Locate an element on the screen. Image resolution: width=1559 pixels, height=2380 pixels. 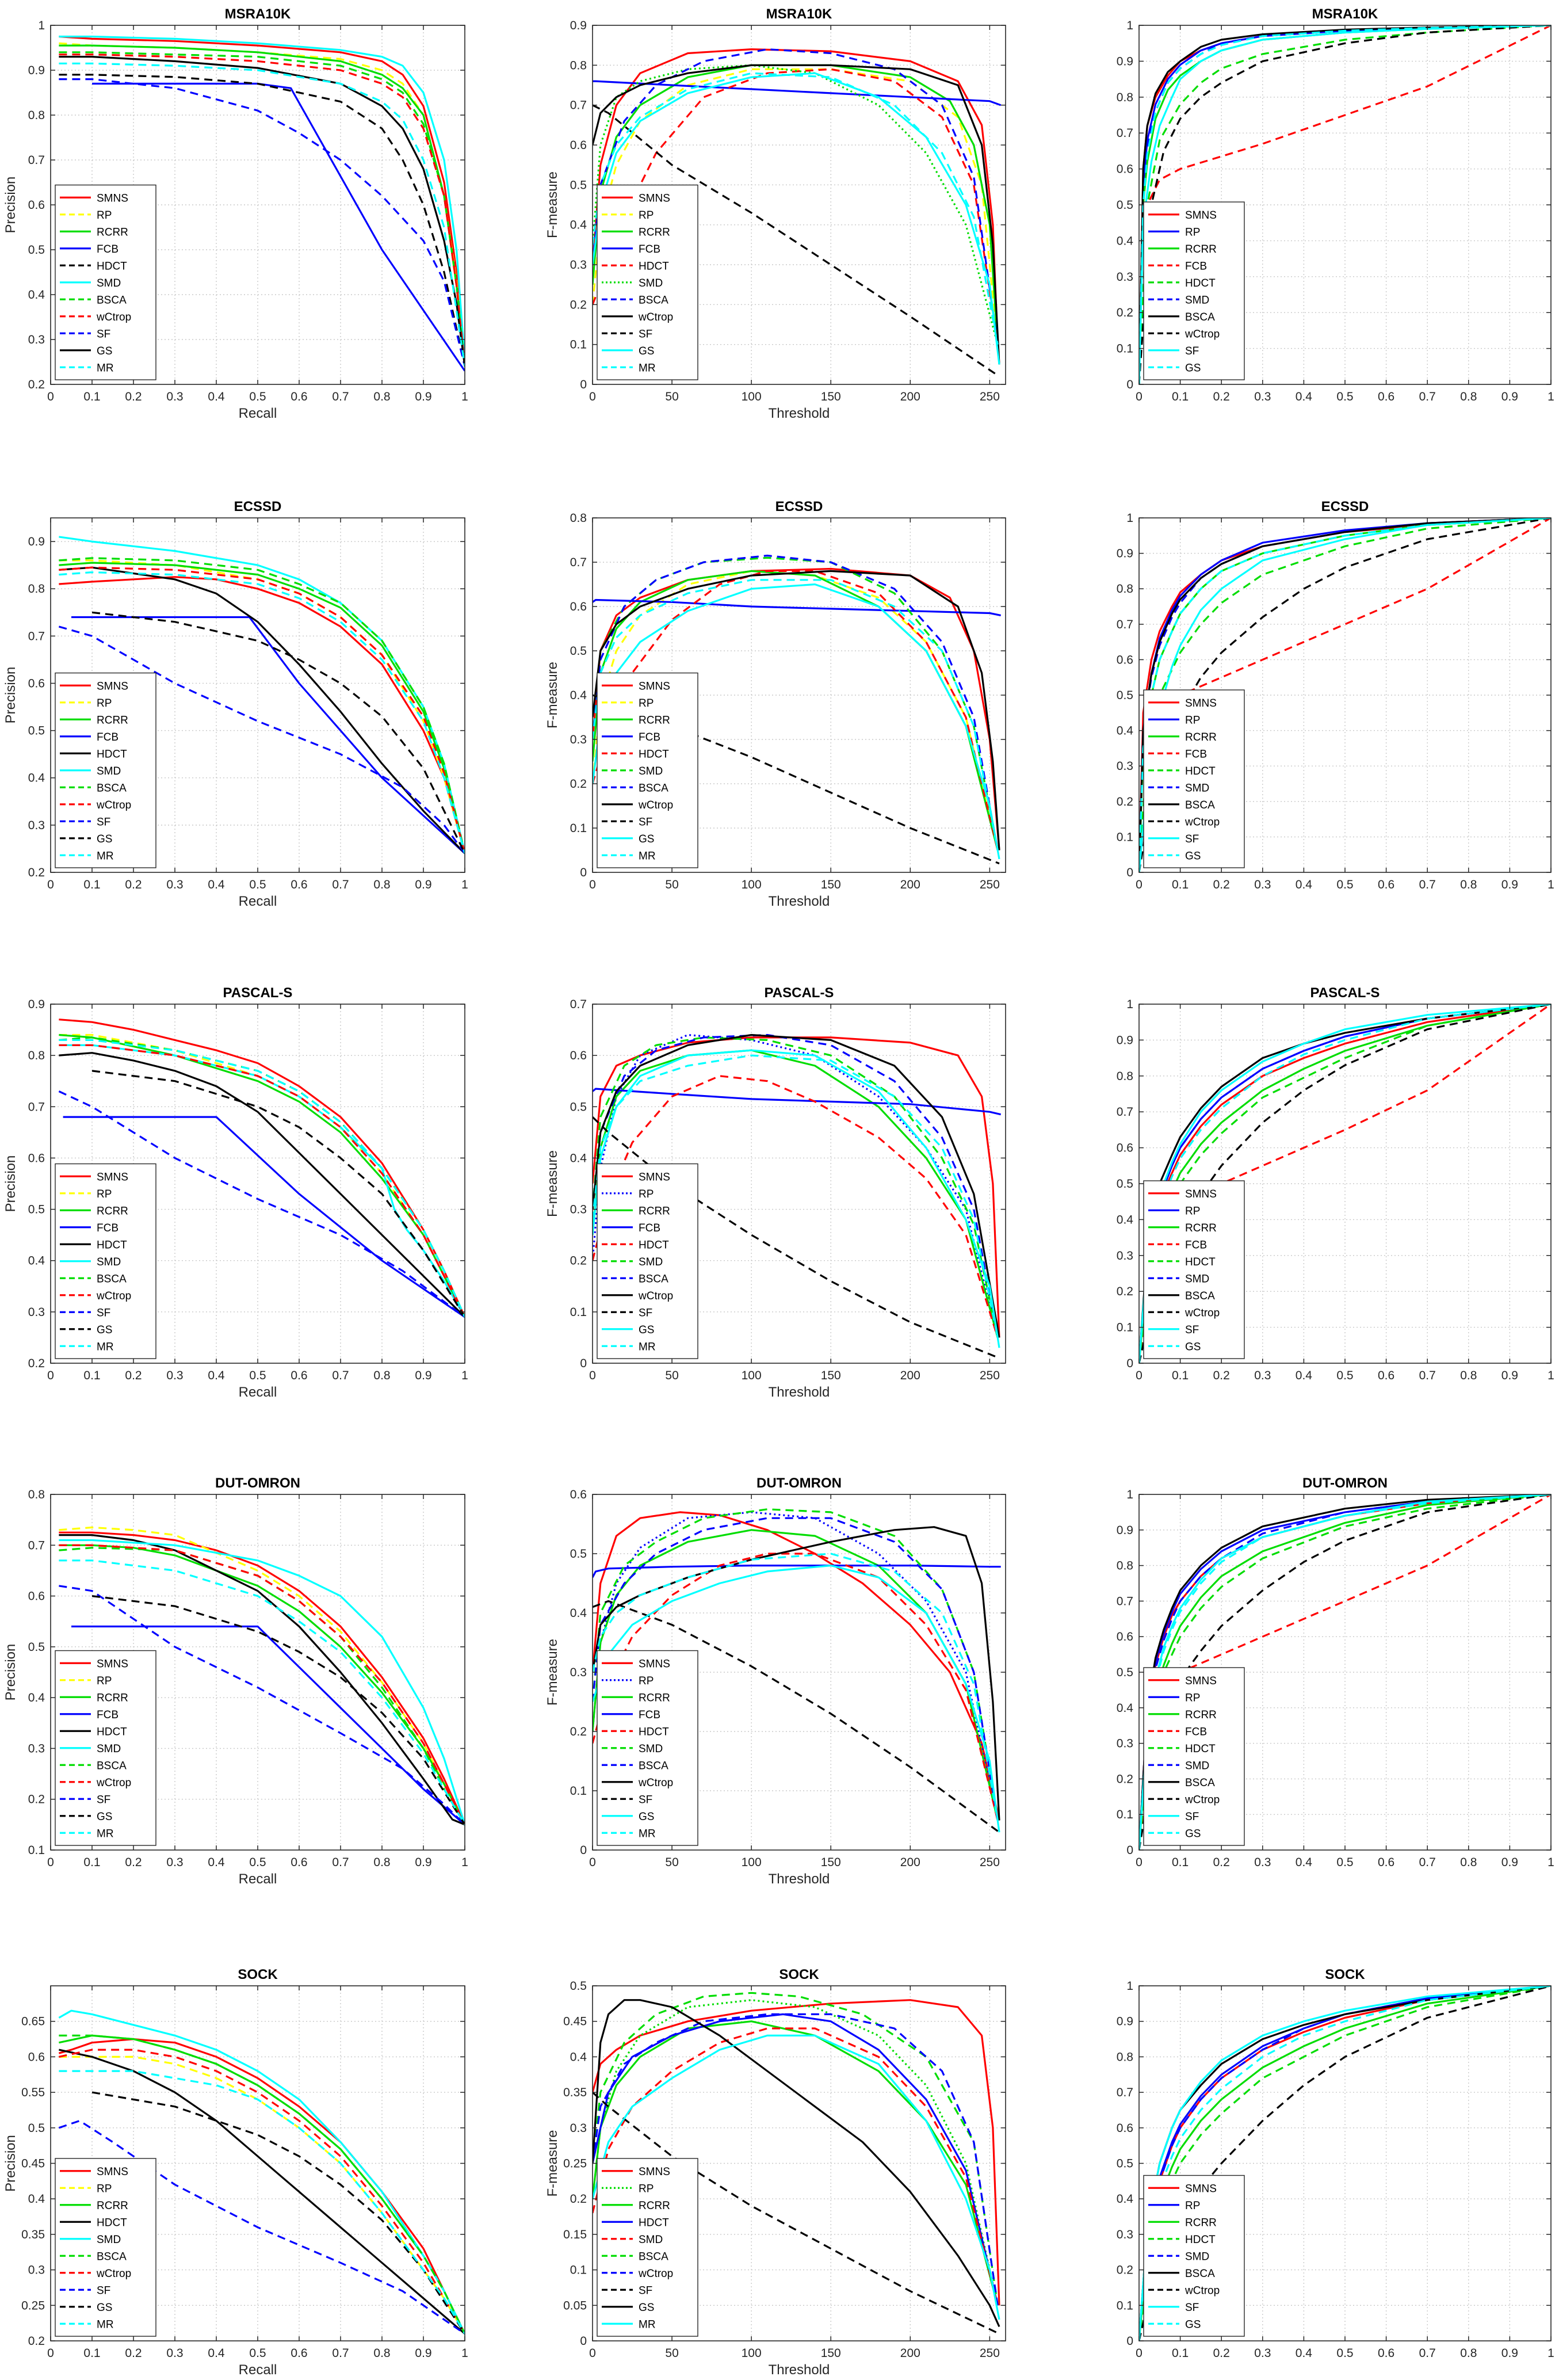
series-line-rp is located at coordinates (262, 204).